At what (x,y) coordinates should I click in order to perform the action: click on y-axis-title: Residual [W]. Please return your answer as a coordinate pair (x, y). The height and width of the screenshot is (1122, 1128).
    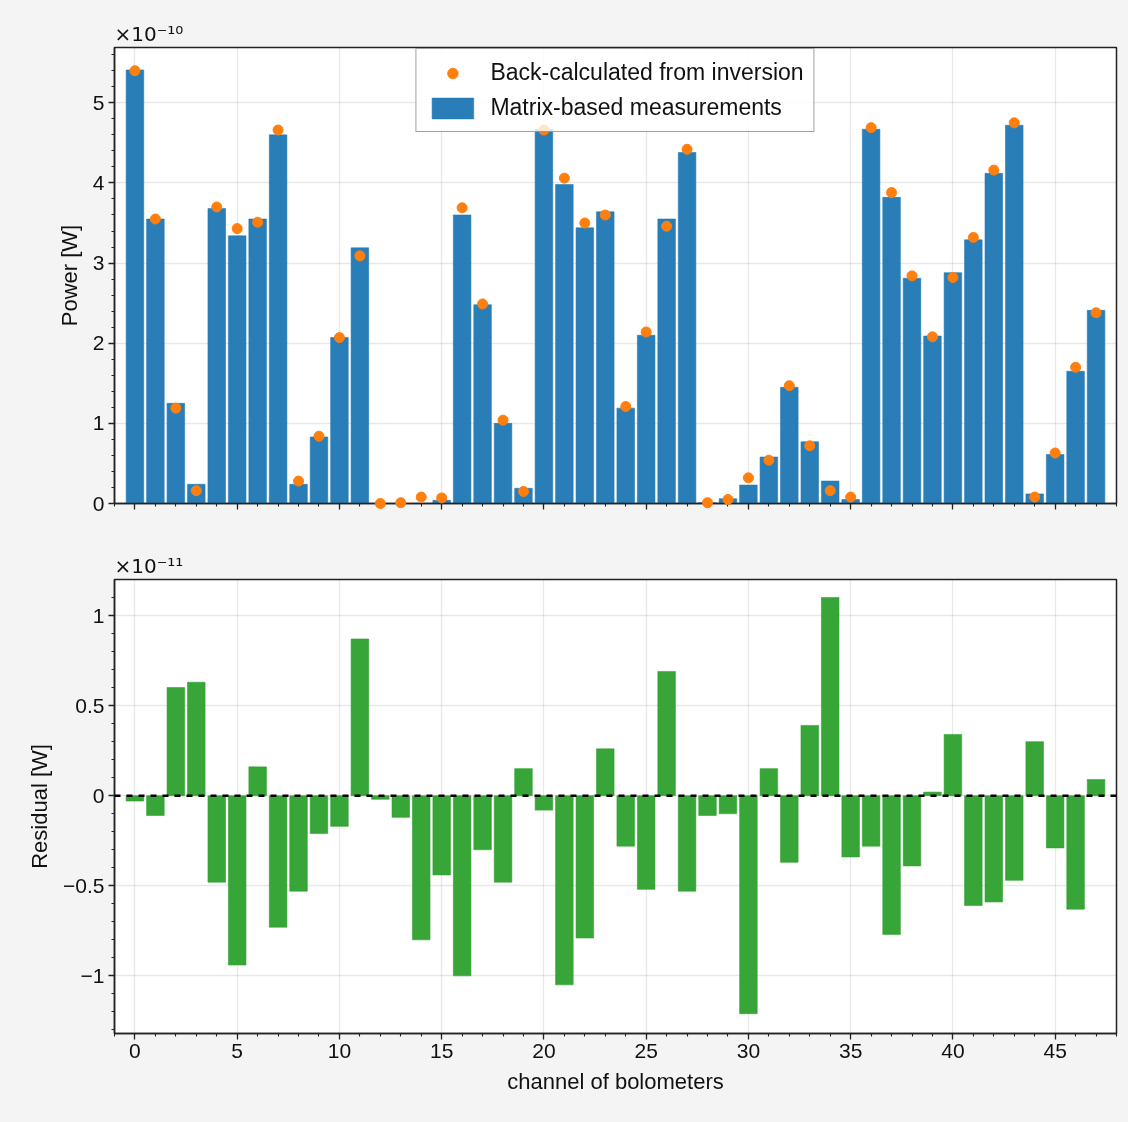
    Looking at the image, I should click on (40, 806).